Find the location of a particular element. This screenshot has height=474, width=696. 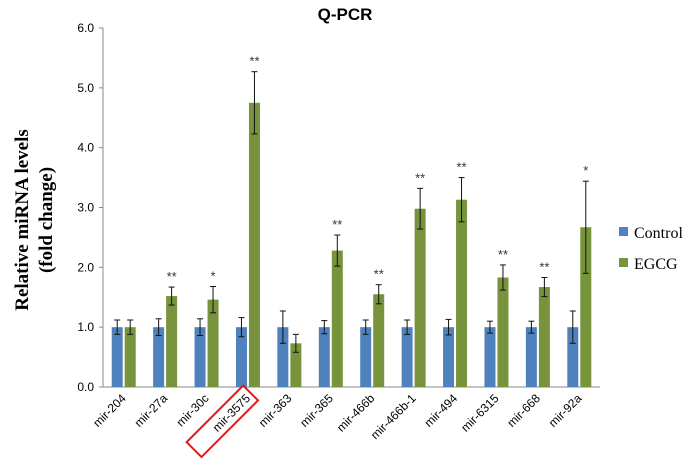

x-category-label: mir-365 is located at coordinates (316, 410).